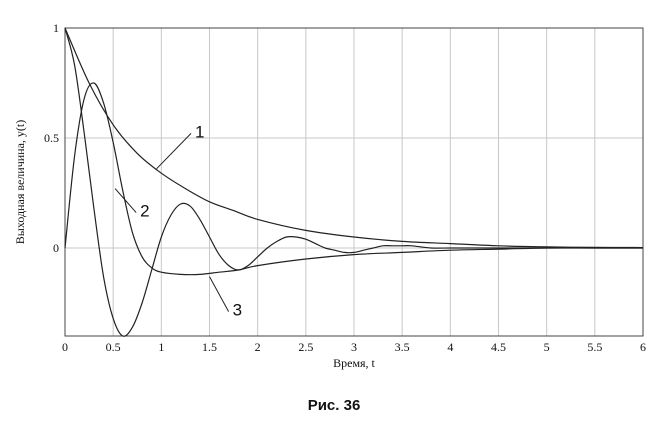 The height and width of the screenshot is (433, 668). What do you see at coordinates (643, 347) in the screenshot?
I see `x-tick-label: 6` at bounding box center [643, 347].